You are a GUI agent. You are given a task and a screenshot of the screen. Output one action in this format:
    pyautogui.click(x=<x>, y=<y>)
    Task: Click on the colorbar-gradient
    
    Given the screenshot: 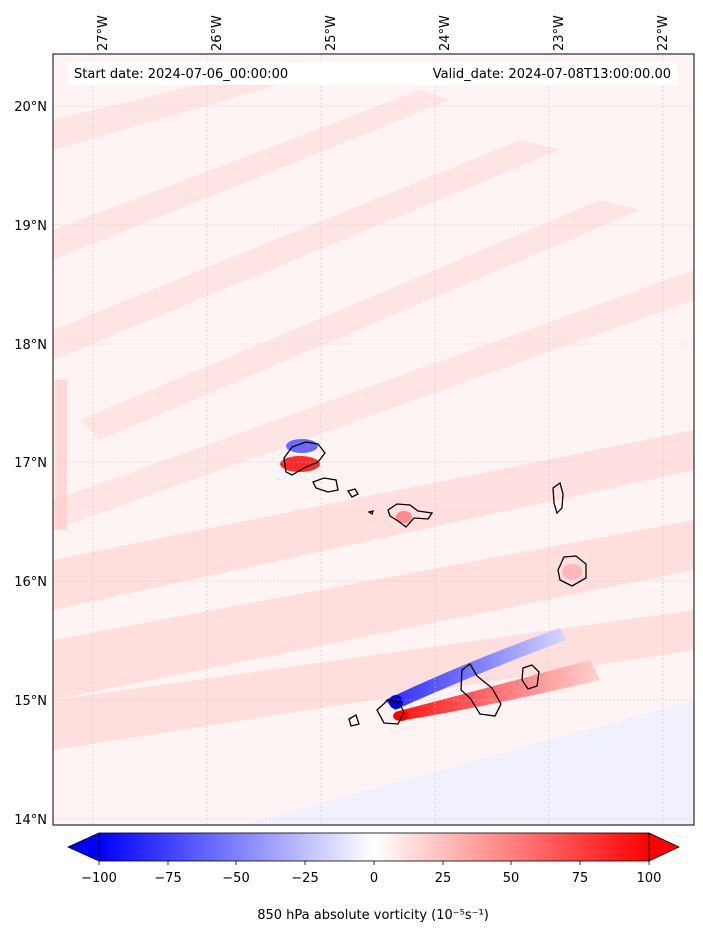 What is the action you would take?
    pyautogui.click(x=374, y=847)
    